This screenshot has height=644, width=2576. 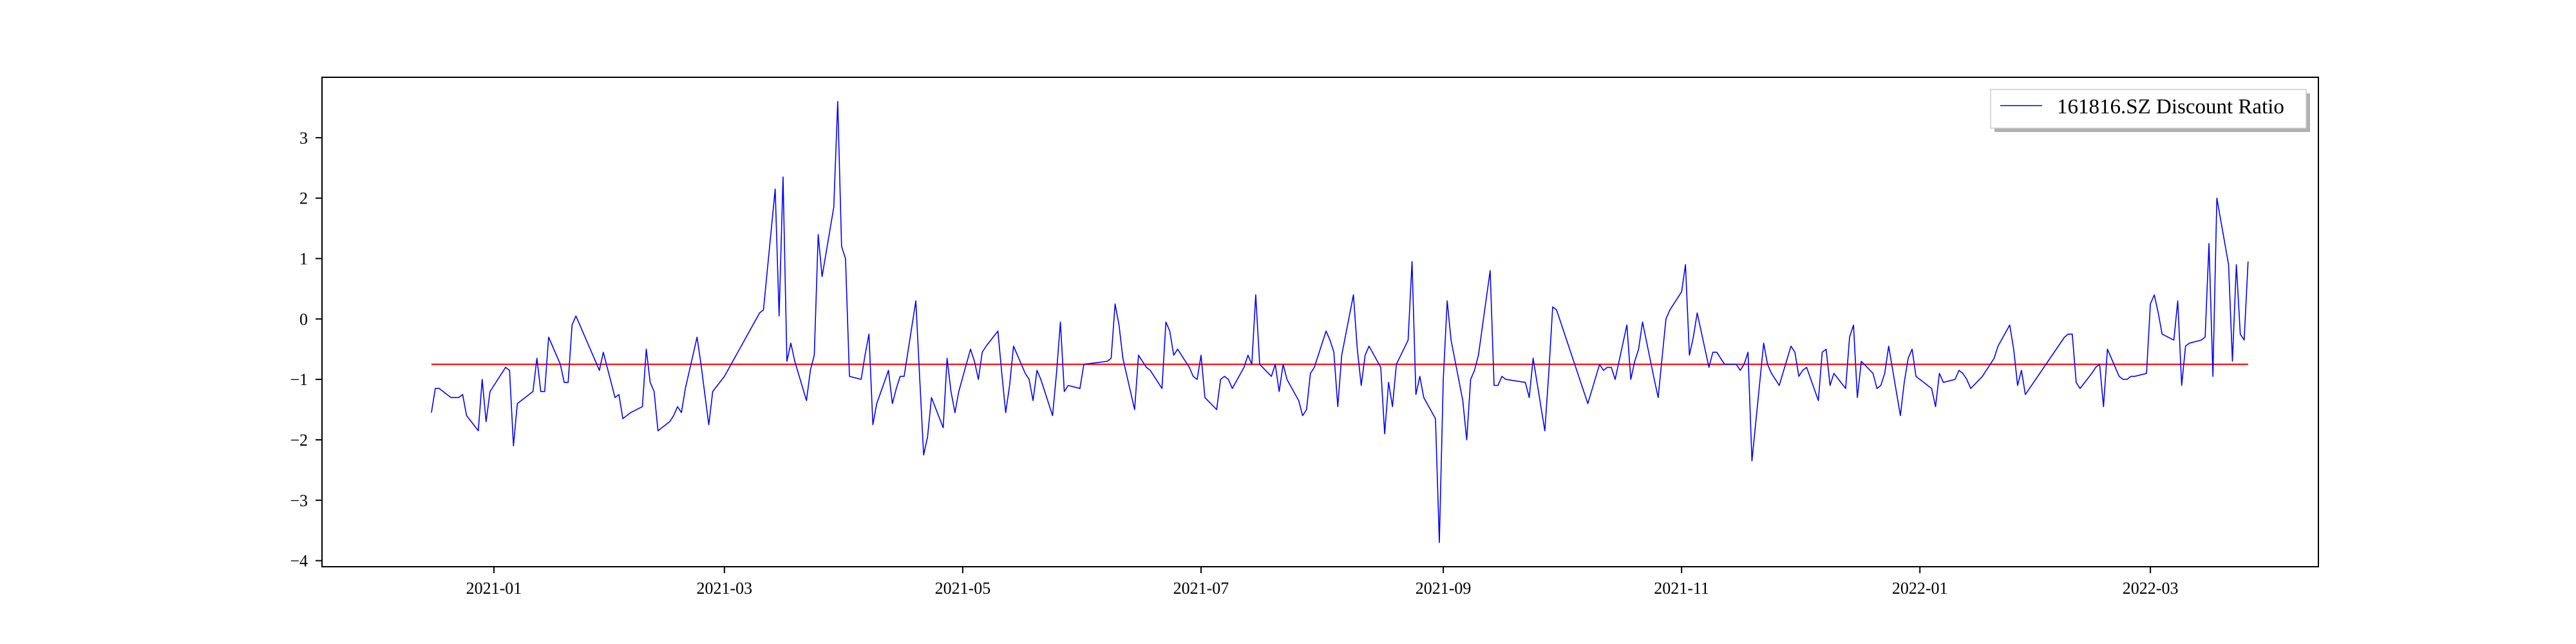 What do you see at coordinates (299, 380) in the screenshot?
I see `y-tick-label: −1` at bounding box center [299, 380].